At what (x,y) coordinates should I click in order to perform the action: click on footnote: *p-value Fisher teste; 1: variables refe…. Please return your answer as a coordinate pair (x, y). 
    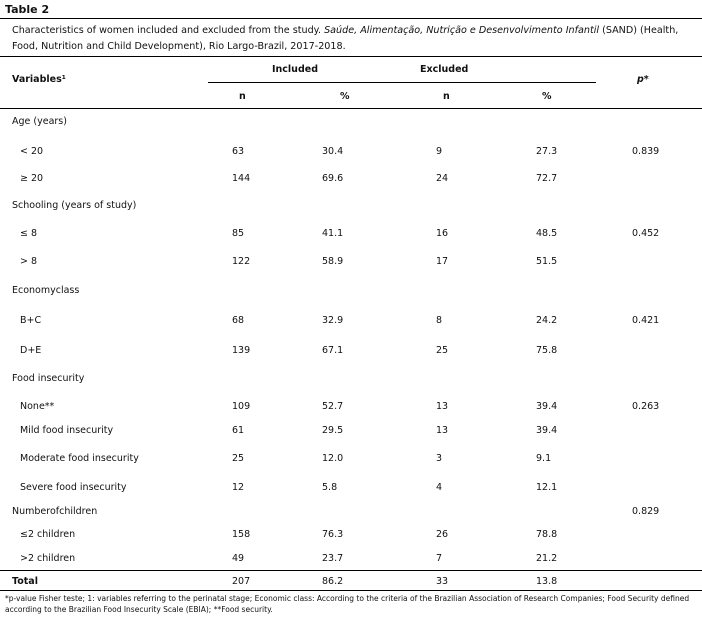
    Looking at the image, I should click on (347, 604).